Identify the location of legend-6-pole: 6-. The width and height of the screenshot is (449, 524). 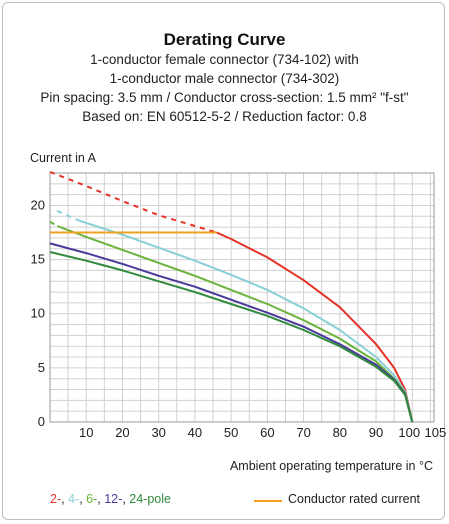
(92, 499).